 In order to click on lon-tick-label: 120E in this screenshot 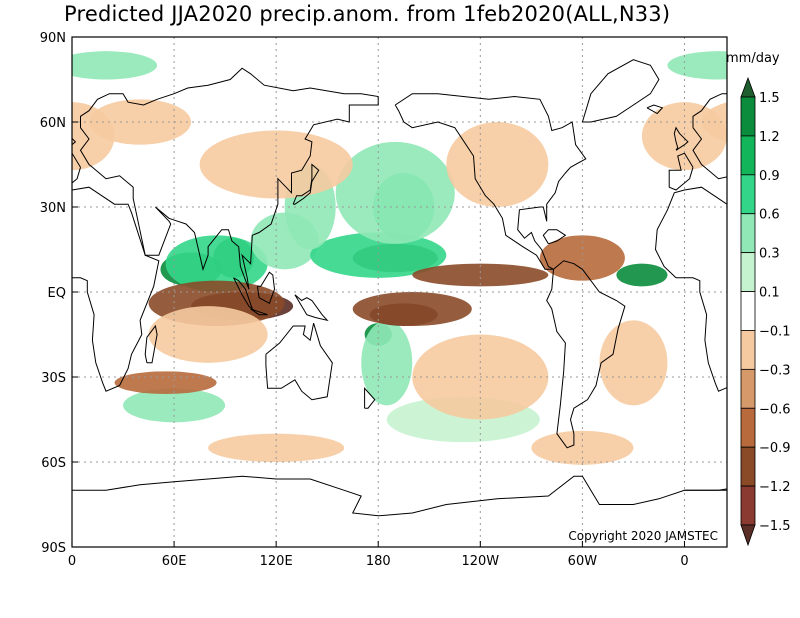, I will do `click(276, 561)`.